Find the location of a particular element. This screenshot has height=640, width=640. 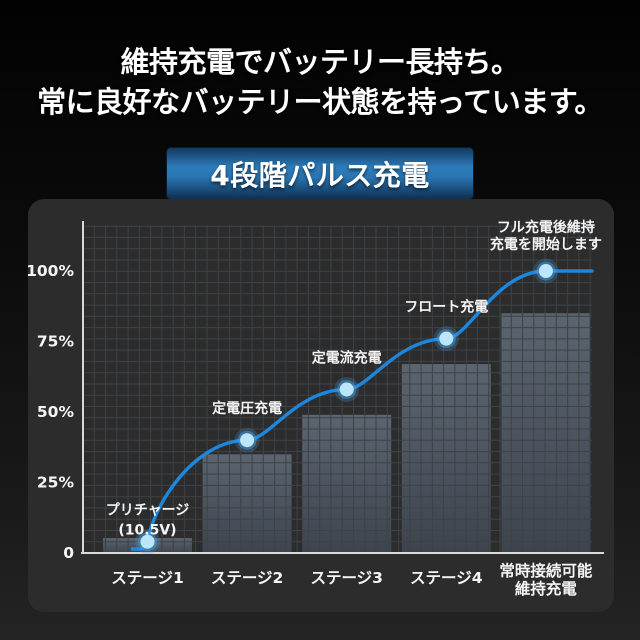

chart-title-badge: 4段階パルス充電 is located at coordinates (320, 173).